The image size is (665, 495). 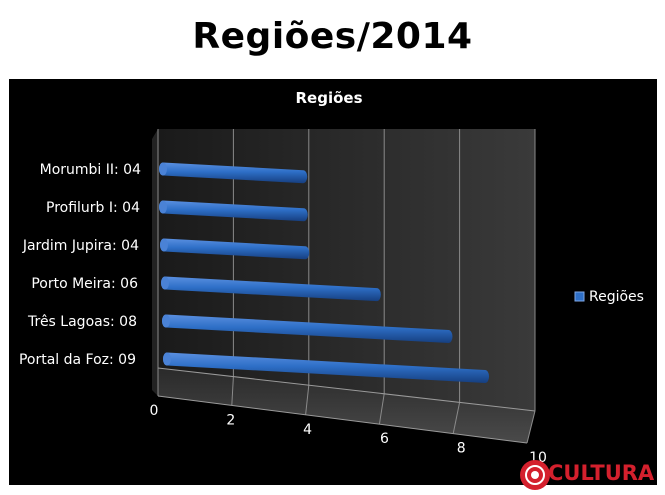 I want to click on x-tick-label: 0, so click(x=154, y=411).